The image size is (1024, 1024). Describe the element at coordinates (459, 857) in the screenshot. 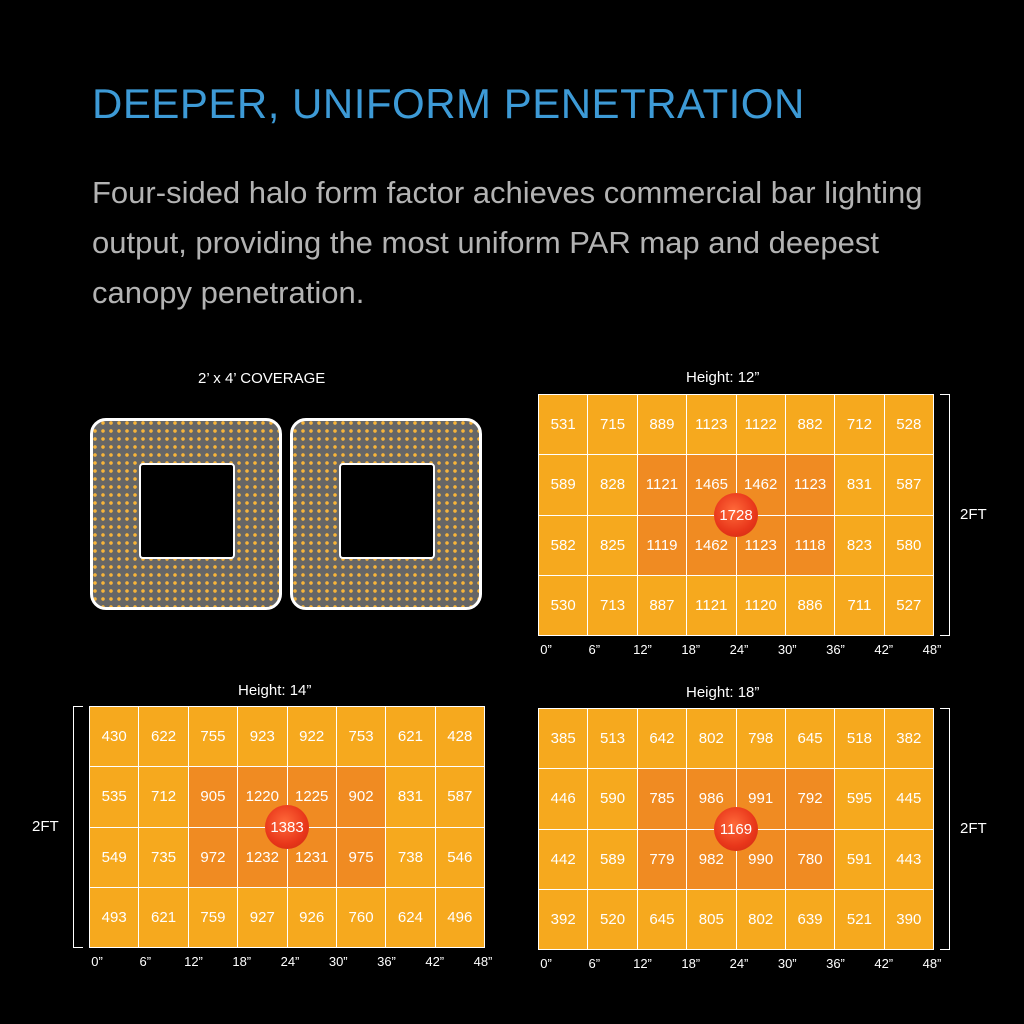

I see `par-cell: 546` at that location.